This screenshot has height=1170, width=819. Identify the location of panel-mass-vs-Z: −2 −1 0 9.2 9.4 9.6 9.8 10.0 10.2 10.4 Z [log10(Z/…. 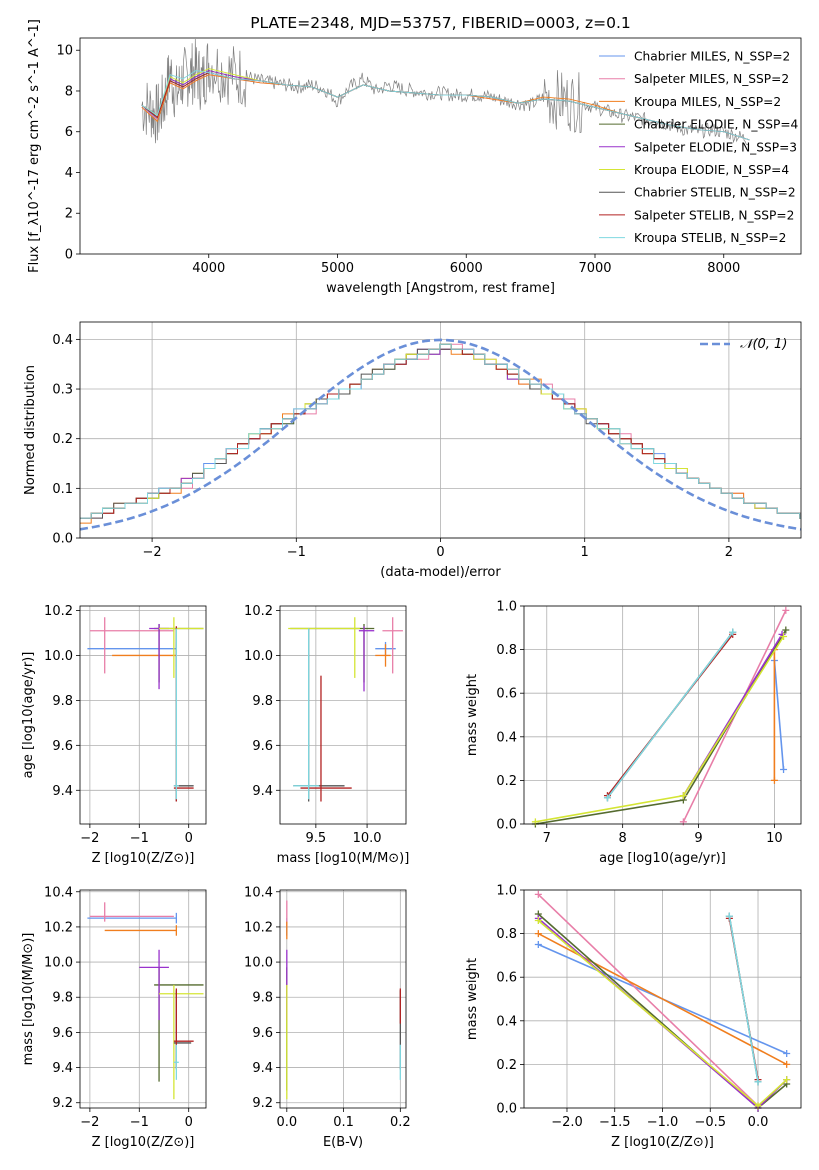
(114, 1017).